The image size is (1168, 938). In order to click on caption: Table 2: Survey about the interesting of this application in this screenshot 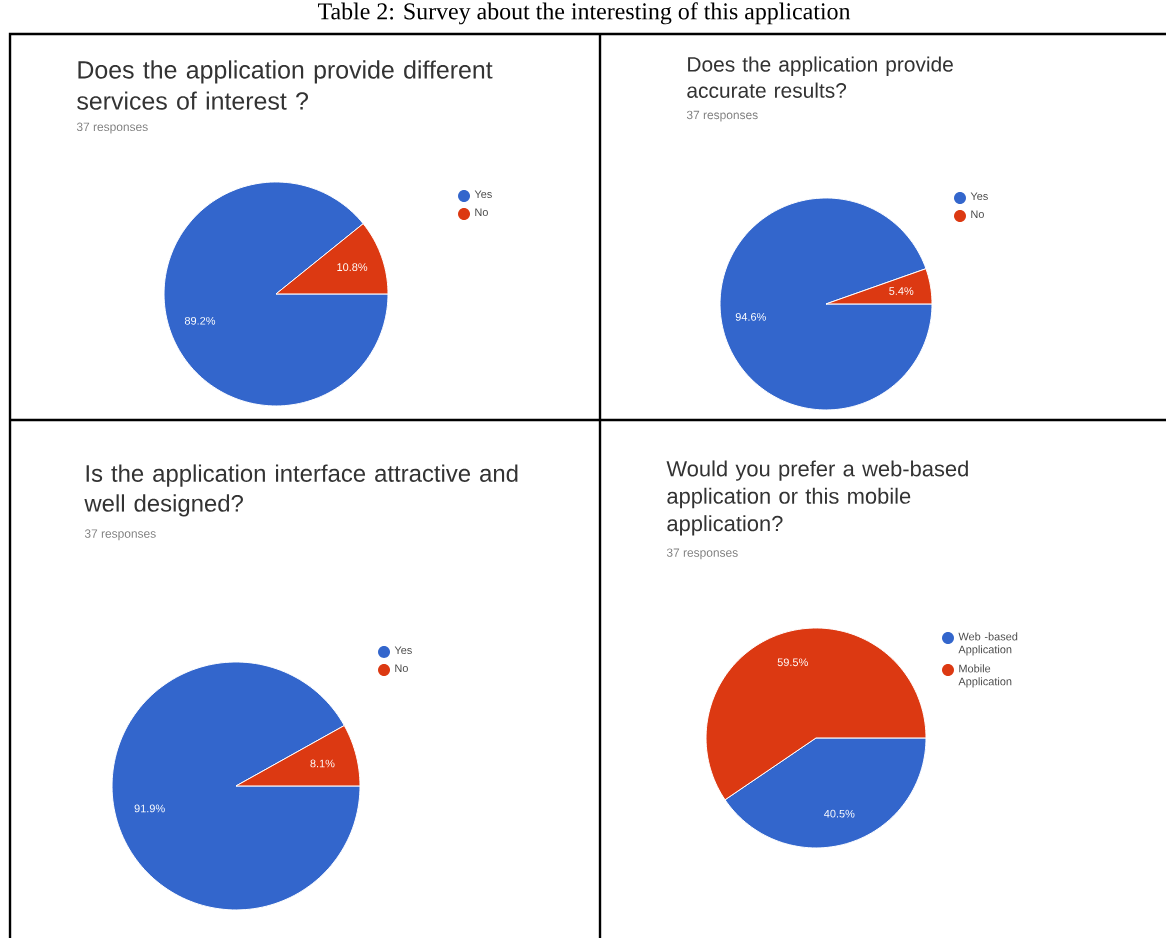, I will do `click(584, 13)`.